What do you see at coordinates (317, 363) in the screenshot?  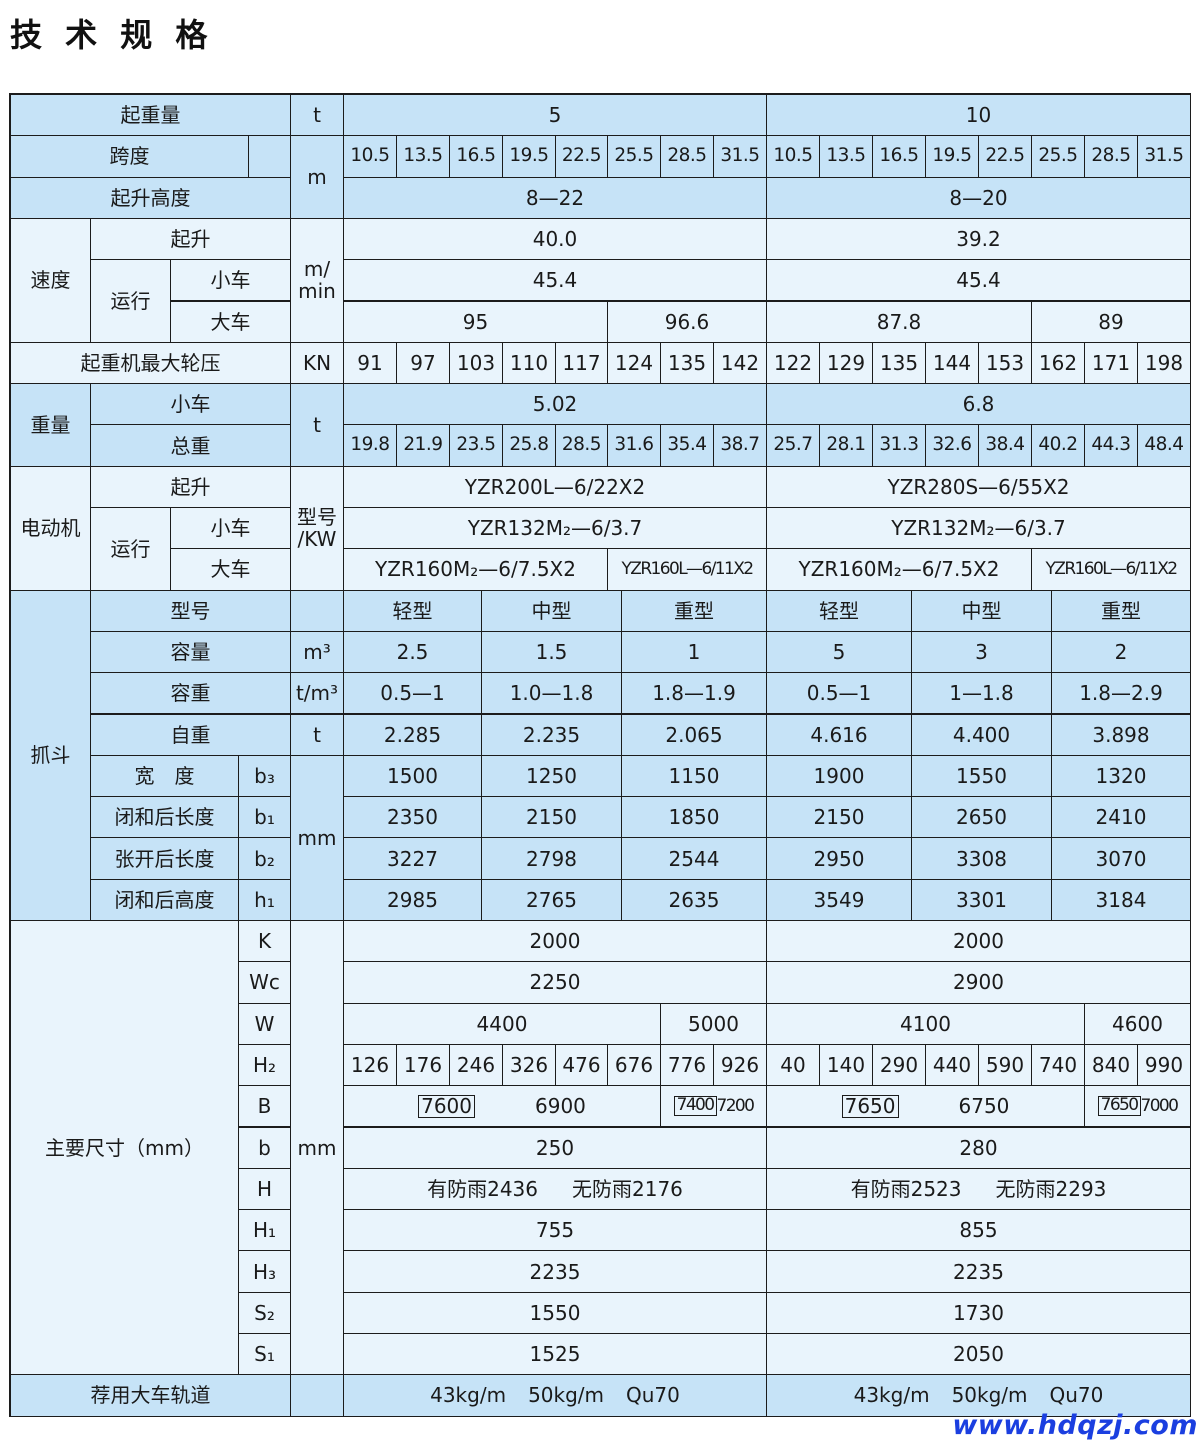 I see `unit-kn: KN` at bounding box center [317, 363].